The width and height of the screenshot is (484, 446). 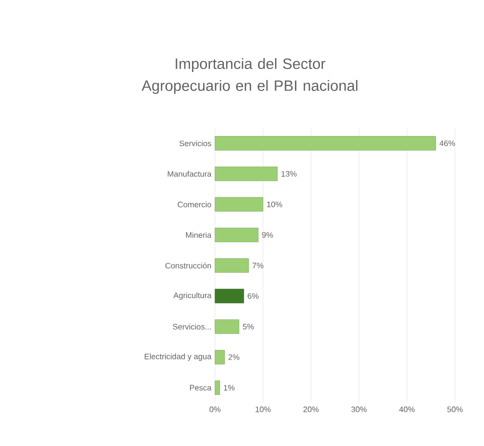 What do you see at coordinates (250, 76) in the screenshot?
I see `chart-title: Importancia del Sector Agropecuario en el PBI nacional` at bounding box center [250, 76].